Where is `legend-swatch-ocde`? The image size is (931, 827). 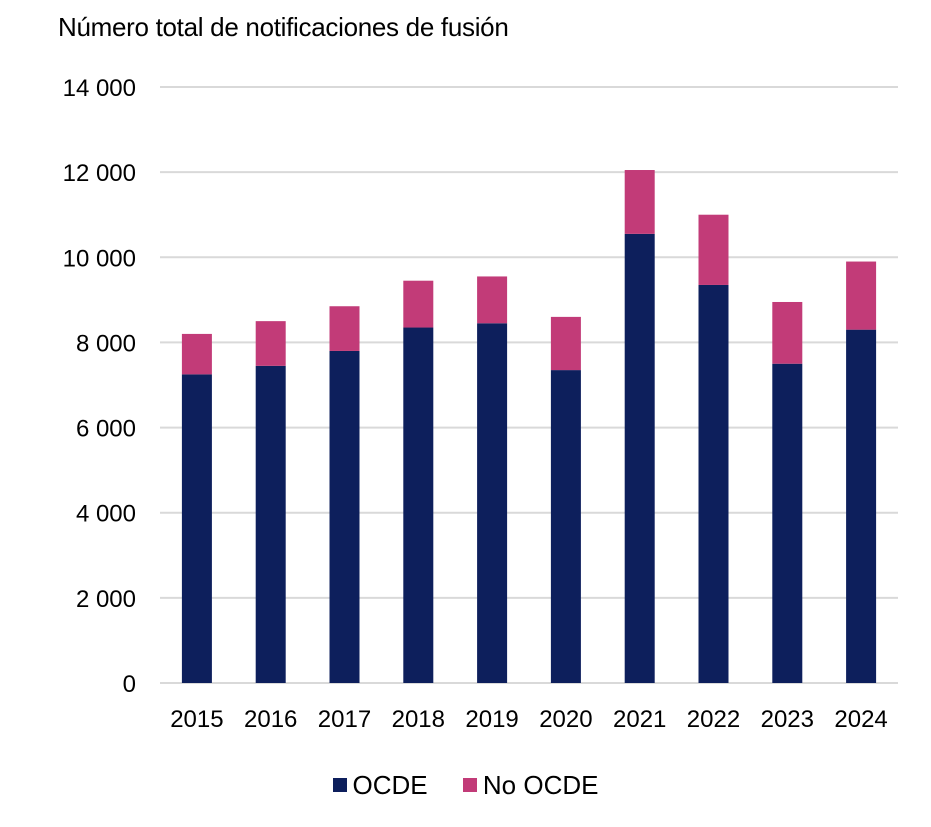
legend-swatch-ocde is located at coordinates (339, 785).